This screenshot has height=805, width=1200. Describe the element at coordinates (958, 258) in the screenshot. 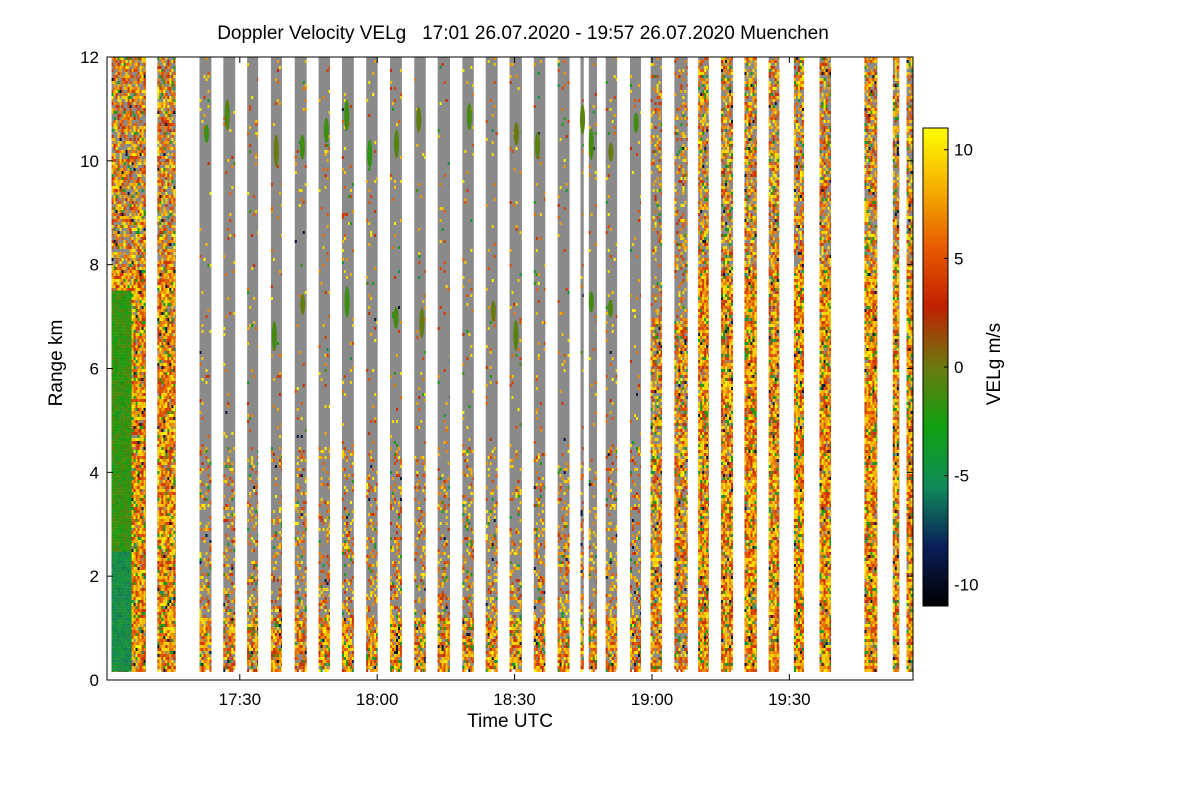

I see `colorbar-tick-label: 5` at that location.